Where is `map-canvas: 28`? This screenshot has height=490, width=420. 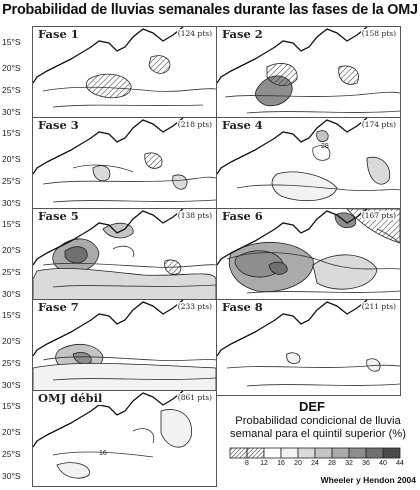
map-canvas: 28 is located at coordinates (308, 165).